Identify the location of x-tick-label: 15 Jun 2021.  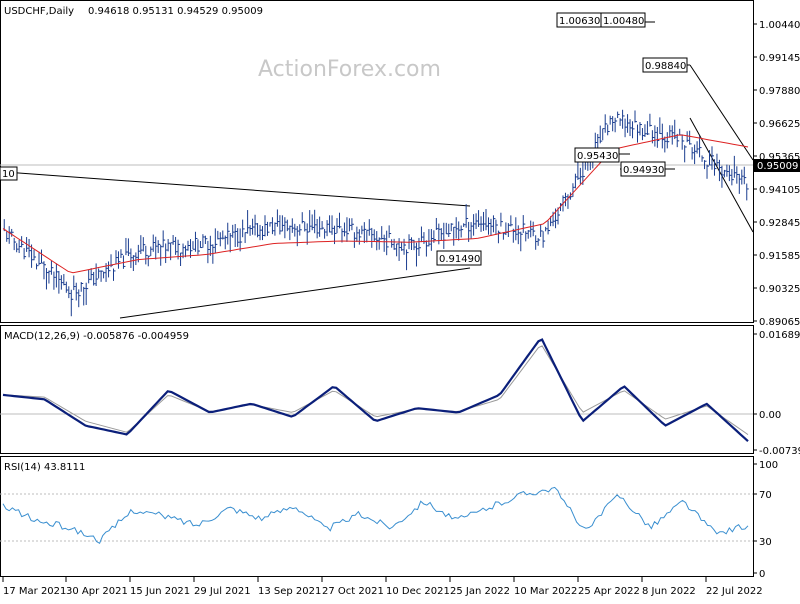
(160, 591).